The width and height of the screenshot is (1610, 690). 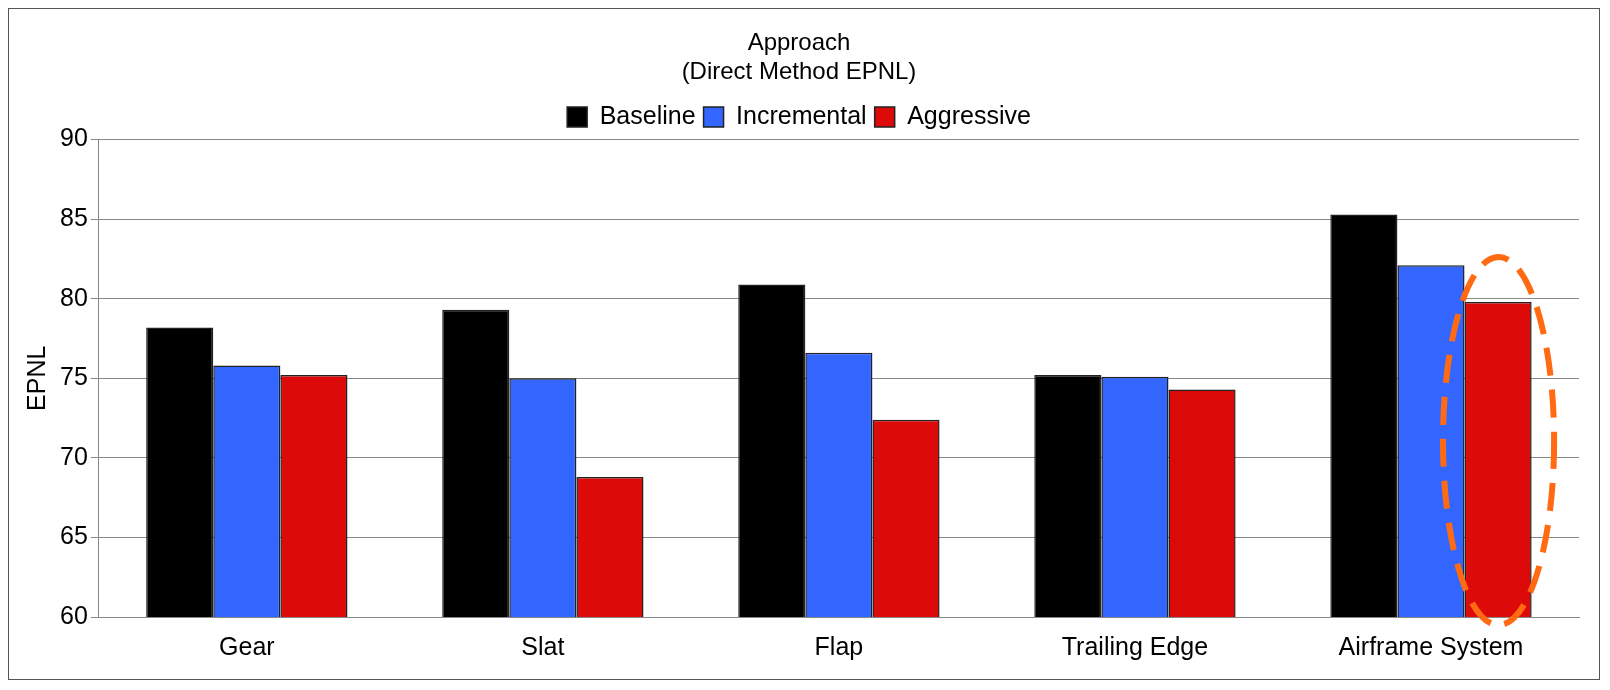 I want to click on y-tick-label: 70, so click(x=74, y=455).